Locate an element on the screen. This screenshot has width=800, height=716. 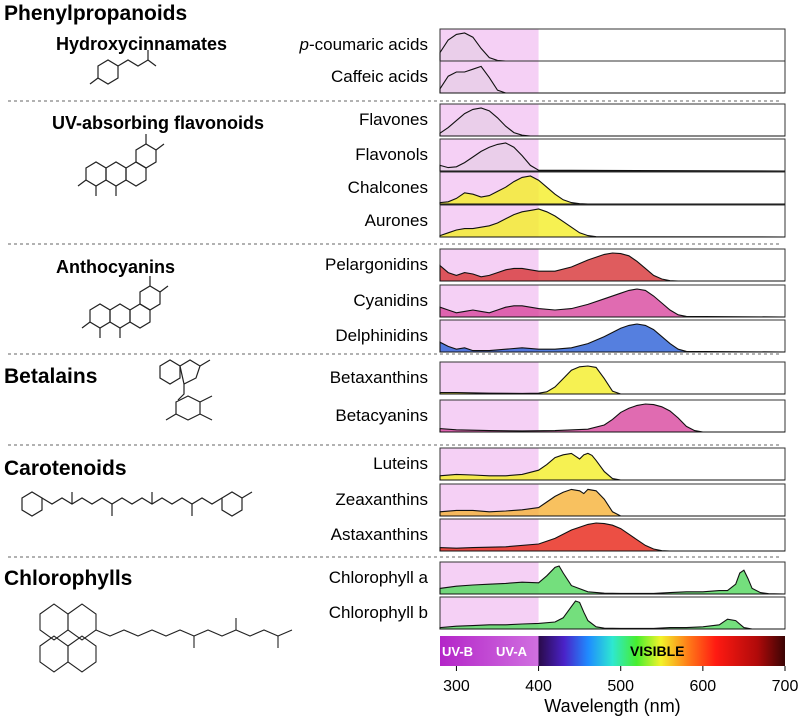
hydroxycinnamate-structure is located at coordinates (123, 67).